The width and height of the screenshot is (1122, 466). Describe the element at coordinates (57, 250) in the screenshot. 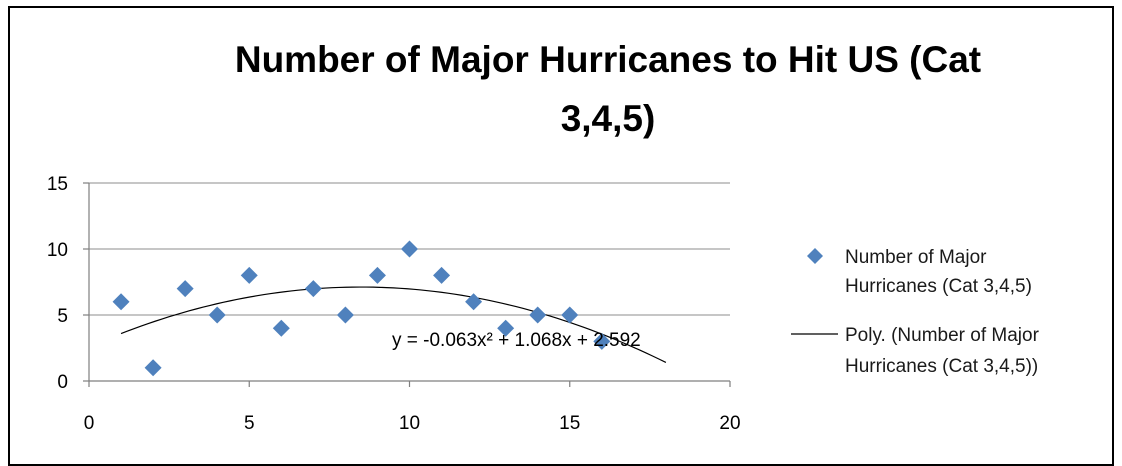

I see `y-tick-label: 10` at that location.